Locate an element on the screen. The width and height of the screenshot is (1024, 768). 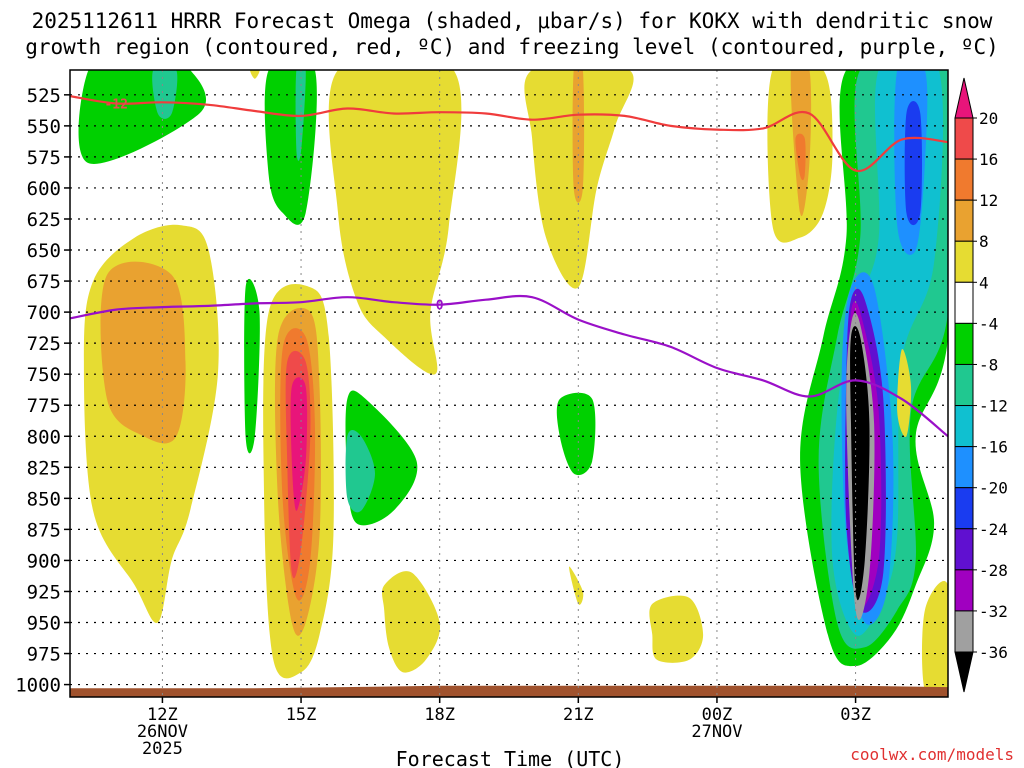
colorbar-label: -16 is located at coordinates (993, 447).